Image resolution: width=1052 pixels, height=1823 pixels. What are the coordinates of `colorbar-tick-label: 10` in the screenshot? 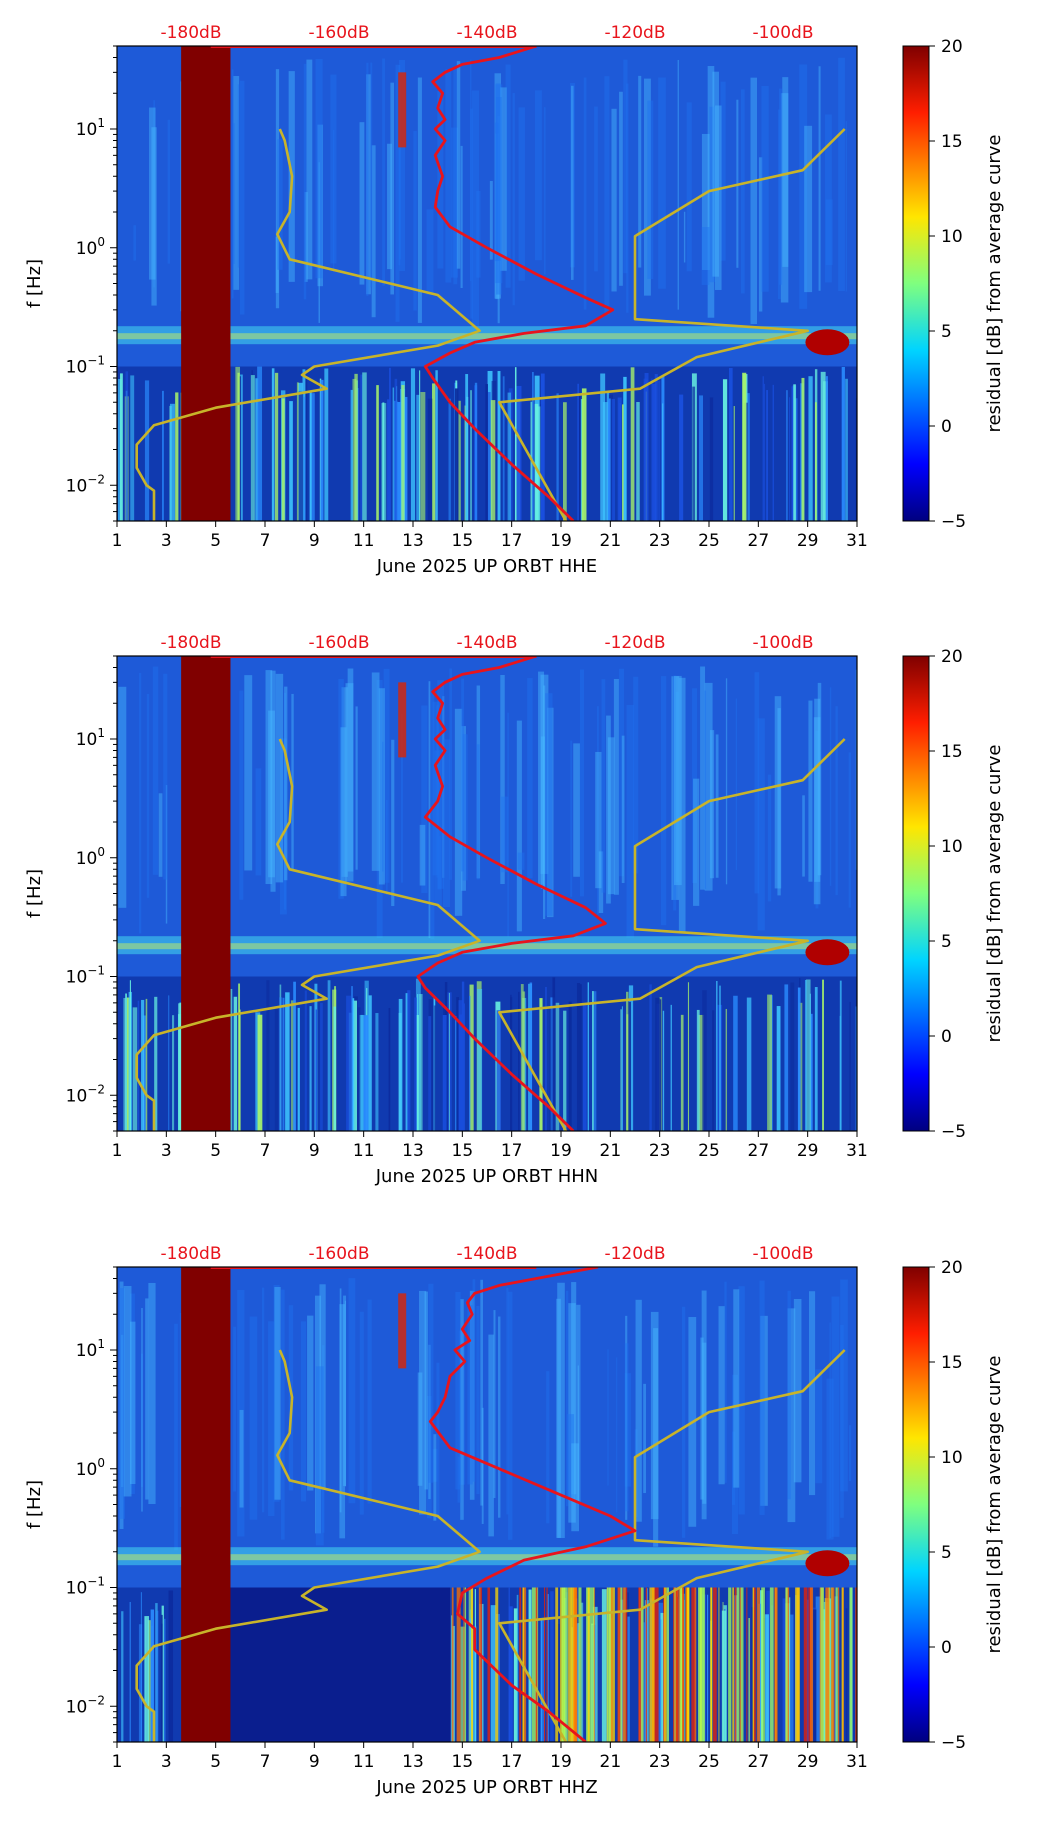 It's located at (952, 237).